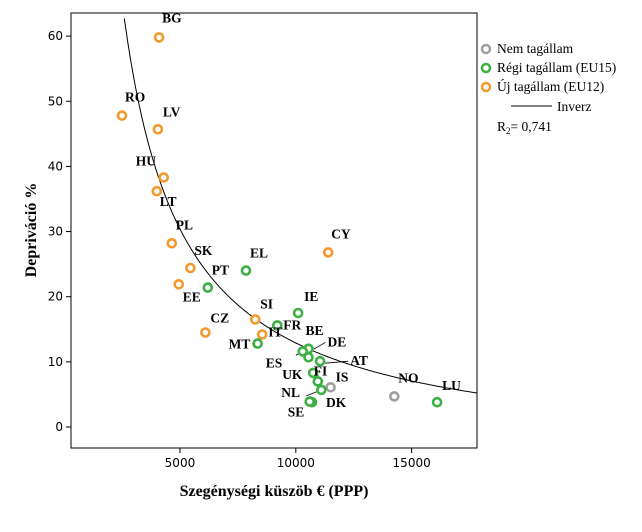 This screenshot has height=532, width=642. Describe the element at coordinates (535, 48) in the screenshot. I see `legend-label-nem: Nem tagállam` at that location.